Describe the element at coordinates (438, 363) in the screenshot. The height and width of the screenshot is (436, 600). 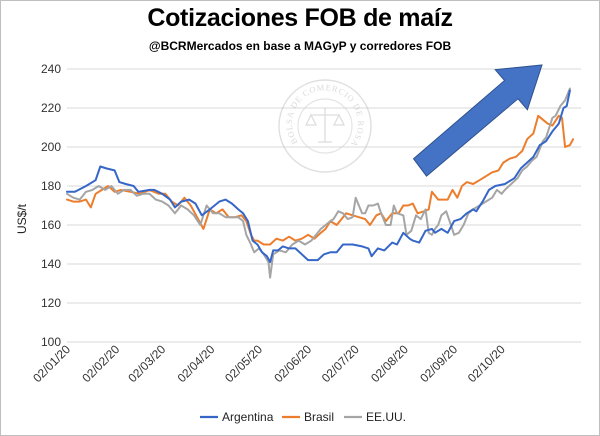
I see `x-tick-label: 02/09/20` at that location.